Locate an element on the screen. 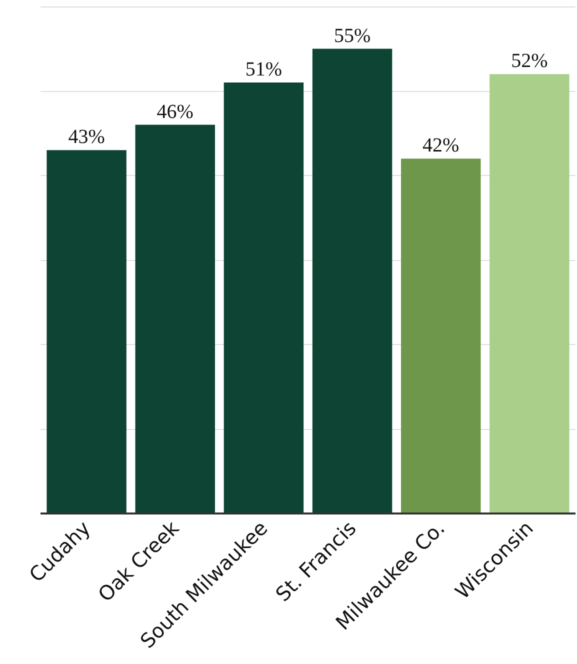 Image resolution: width=577 pixels, height=664 pixels. data-label: 43% is located at coordinates (86, 137).